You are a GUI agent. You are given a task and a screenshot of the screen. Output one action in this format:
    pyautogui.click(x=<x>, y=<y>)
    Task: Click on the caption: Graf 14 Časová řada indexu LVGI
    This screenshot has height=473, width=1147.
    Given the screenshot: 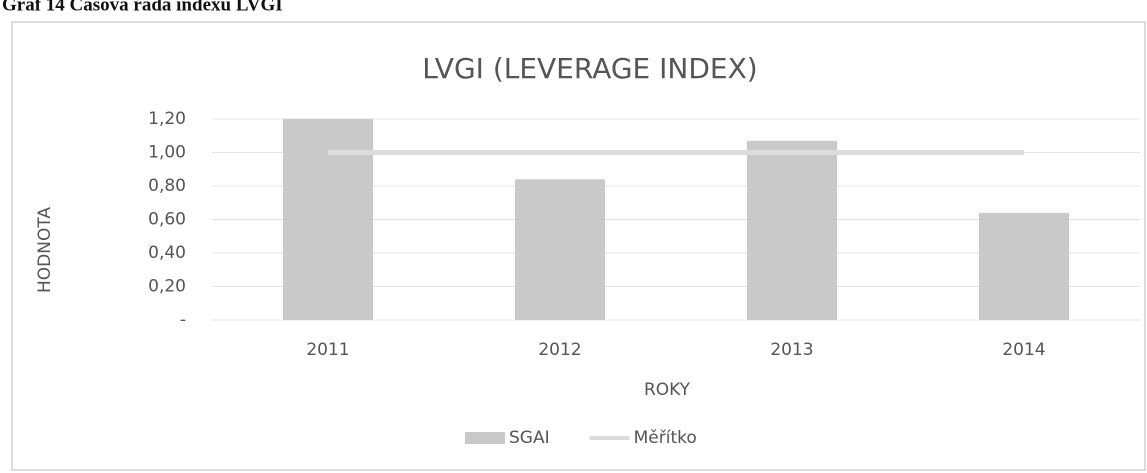 What is the action you would take?
    pyautogui.click(x=142, y=7)
    